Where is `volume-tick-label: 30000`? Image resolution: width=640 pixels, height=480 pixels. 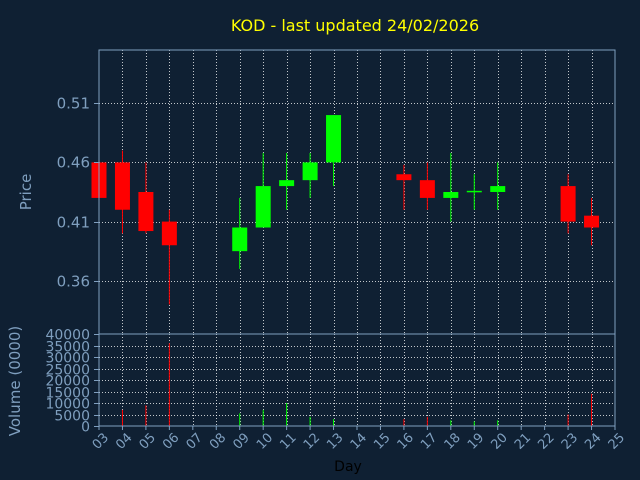 volume-tick-label: 30000 is located at coordinates (67, 359).